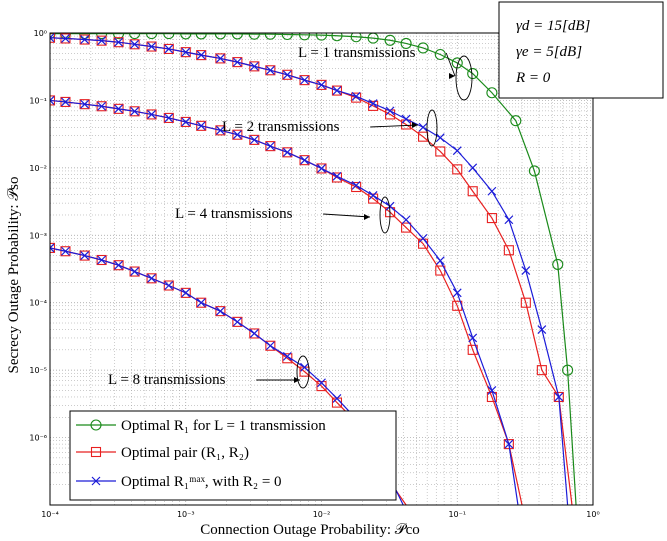  I want to click on x-tick-label: 10⁻¹, so click(457, 514).